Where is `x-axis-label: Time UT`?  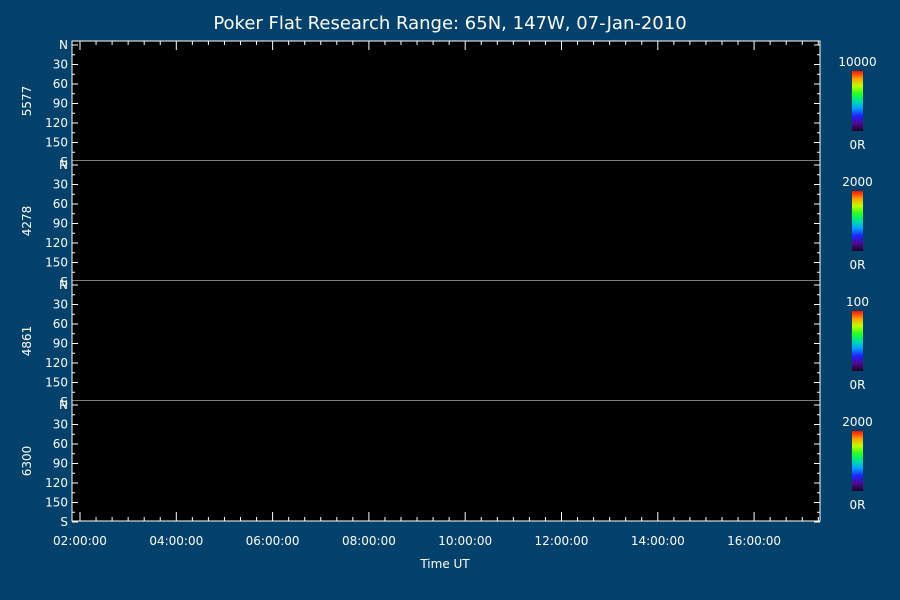 x-axis-label: Time UT is located at coordinates (444, 564).